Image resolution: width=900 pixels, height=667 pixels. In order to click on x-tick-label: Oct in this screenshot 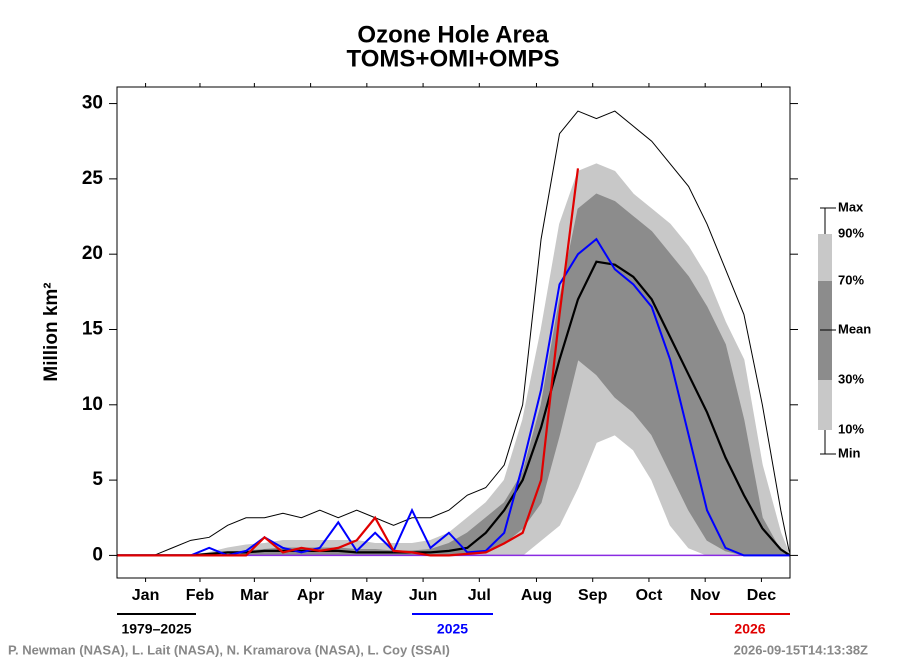, I will do `click(649, 595)`.